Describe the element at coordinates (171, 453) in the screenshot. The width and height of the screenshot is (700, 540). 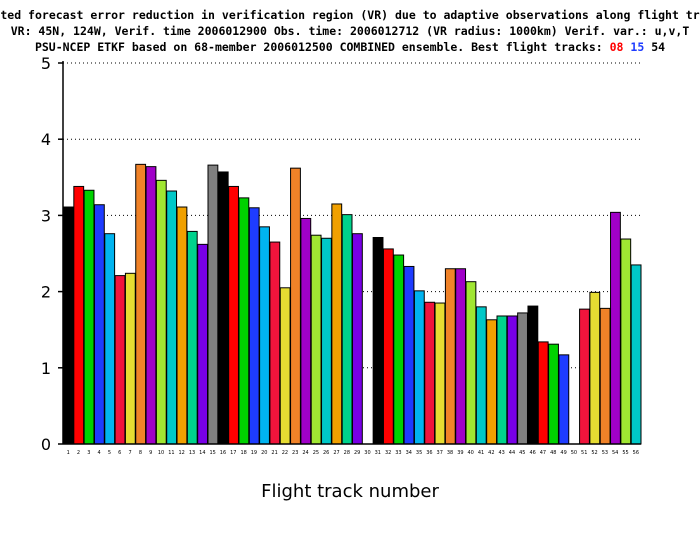
I see `x-tick-label: 11` at that location.